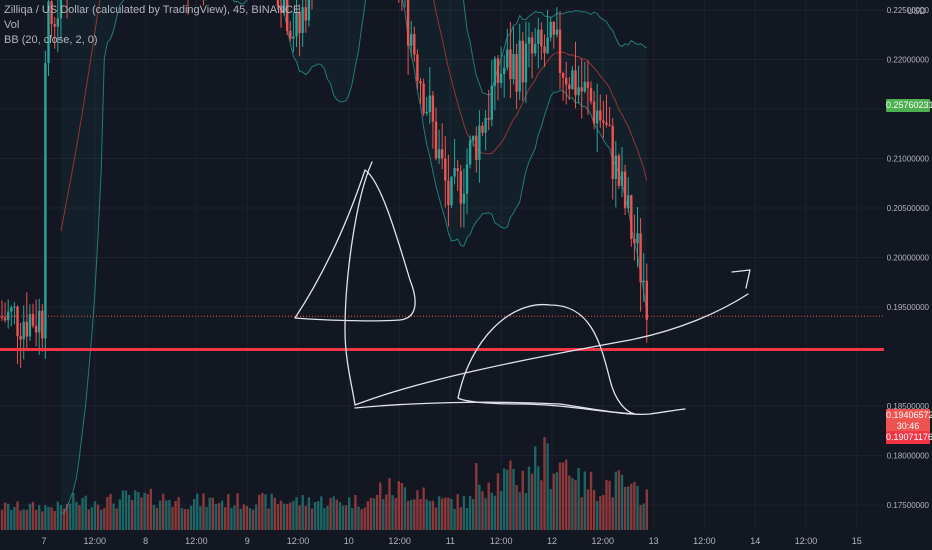 The width and height of the screenshot is (932, 550). I want to click on volume-indicator-label: Vol, so click(12, 25).